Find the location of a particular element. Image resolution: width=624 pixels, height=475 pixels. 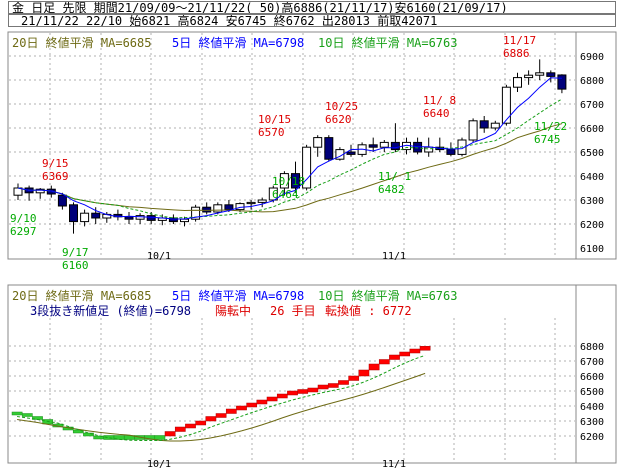

top-price-tick: 6100 is located at coordinates (592, 249).